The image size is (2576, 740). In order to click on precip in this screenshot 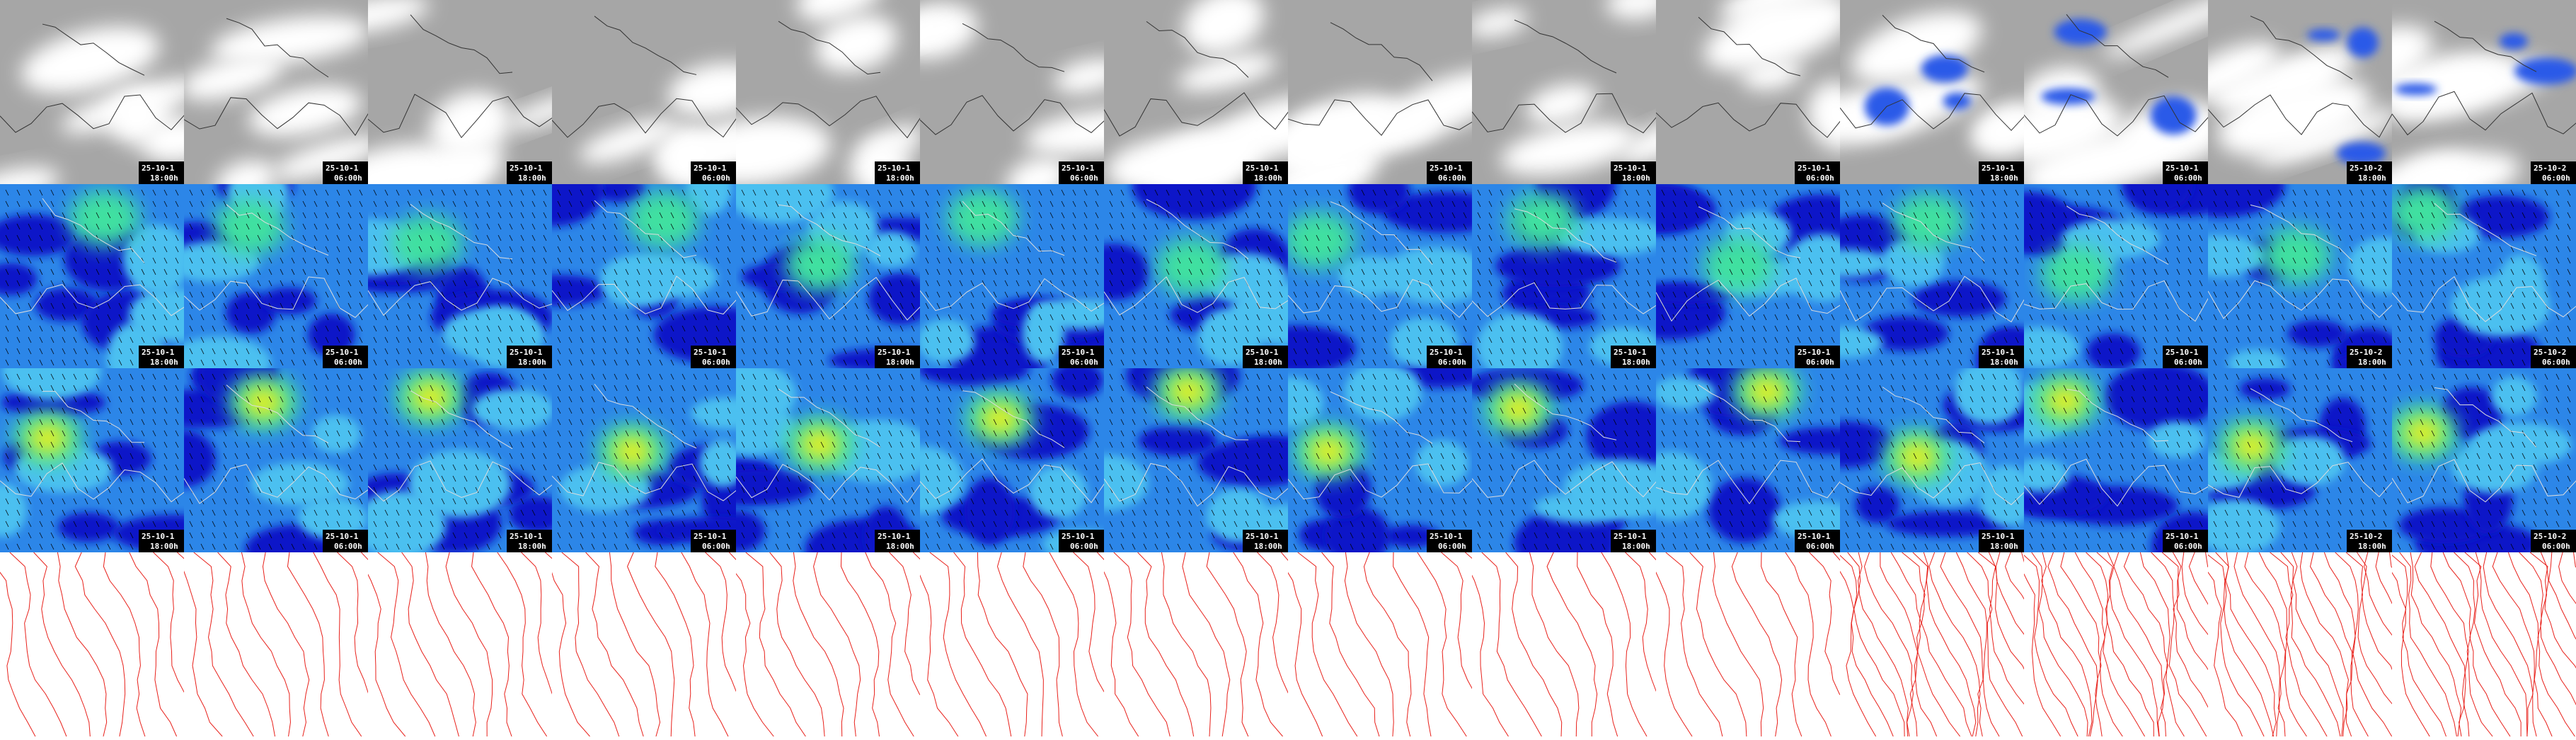, I will do `click(1958, 101)`.